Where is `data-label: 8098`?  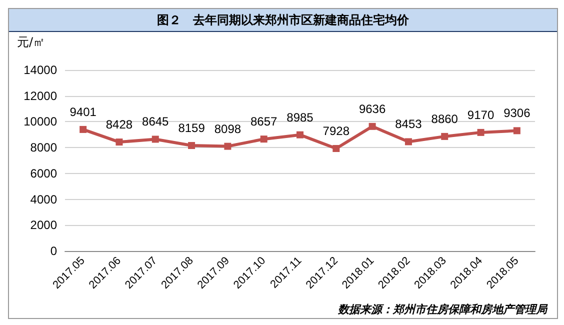
data-label: 8098 is located at coordinates (228, 129).